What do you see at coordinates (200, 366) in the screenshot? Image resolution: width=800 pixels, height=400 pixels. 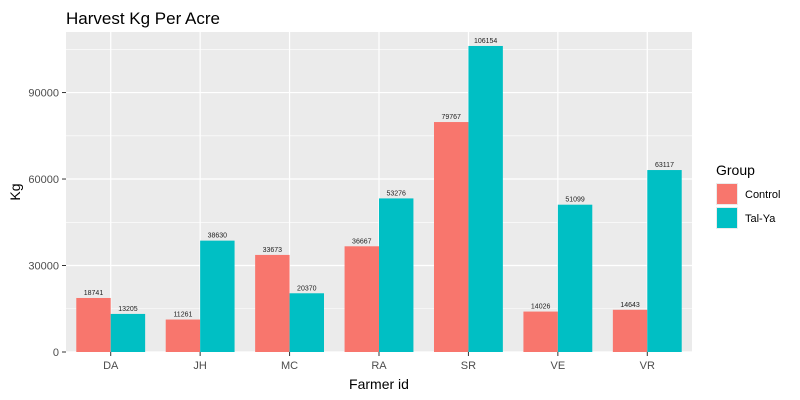 I see `x-tick-label: JH` at bounding box center [200, 366].